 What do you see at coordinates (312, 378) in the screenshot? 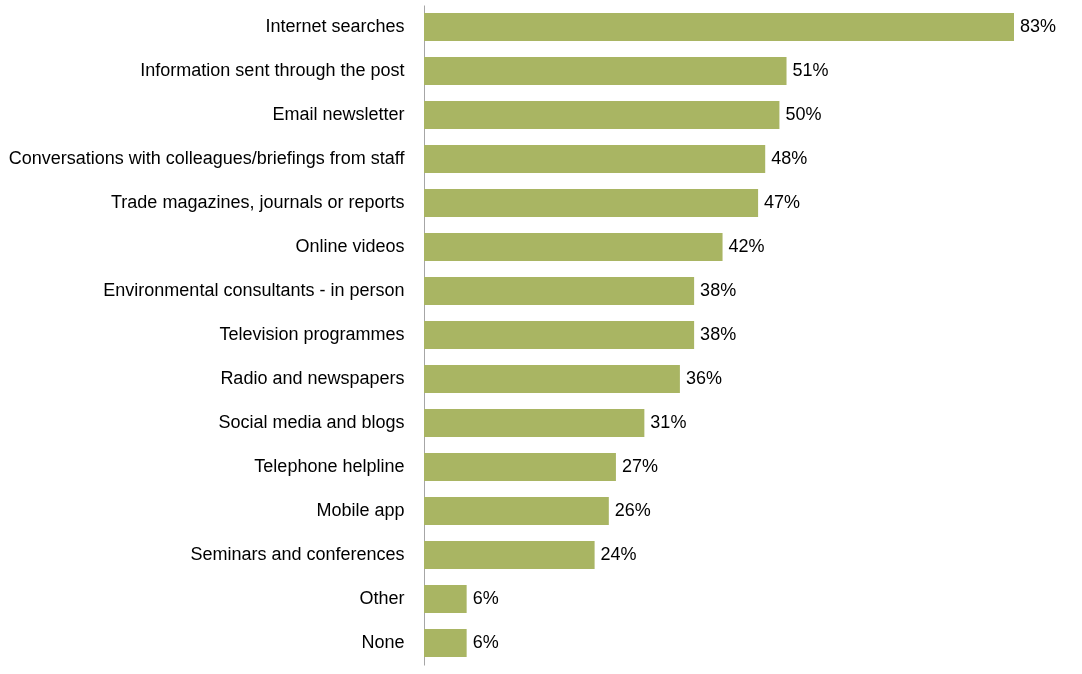
I see `y-tick-label: Radio and newspapers` at bounding box center [312, 378].